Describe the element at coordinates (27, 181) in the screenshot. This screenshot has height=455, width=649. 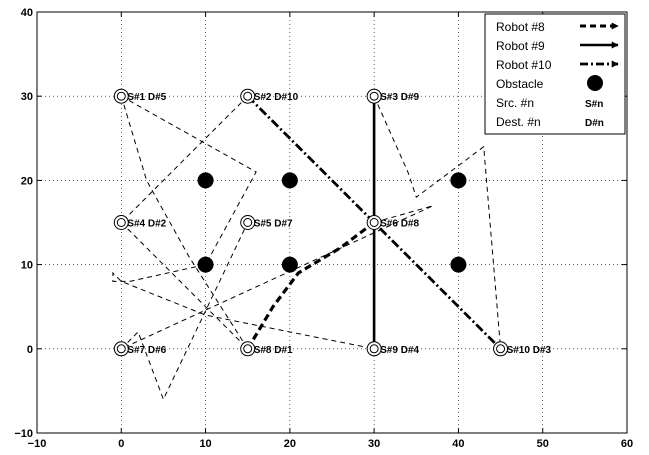
I see `y-tick-label: 20` at that location.